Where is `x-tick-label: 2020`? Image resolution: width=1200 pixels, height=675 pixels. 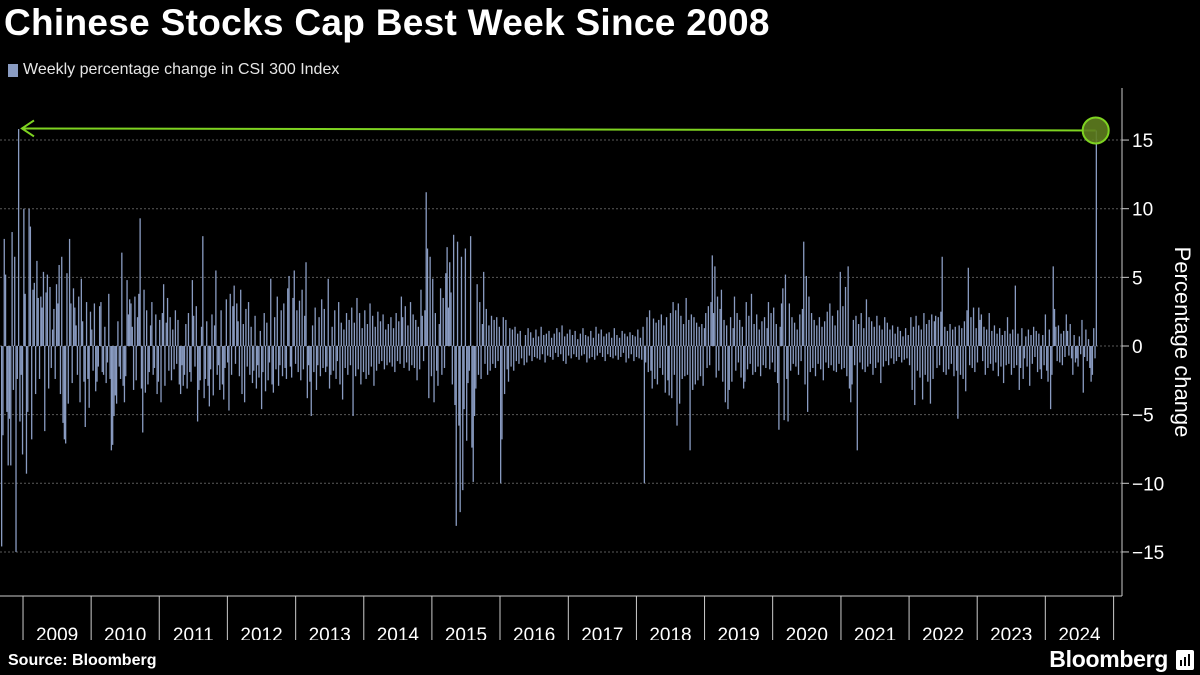
x-tick-label: 2020 is located at coordinates (807, 632).